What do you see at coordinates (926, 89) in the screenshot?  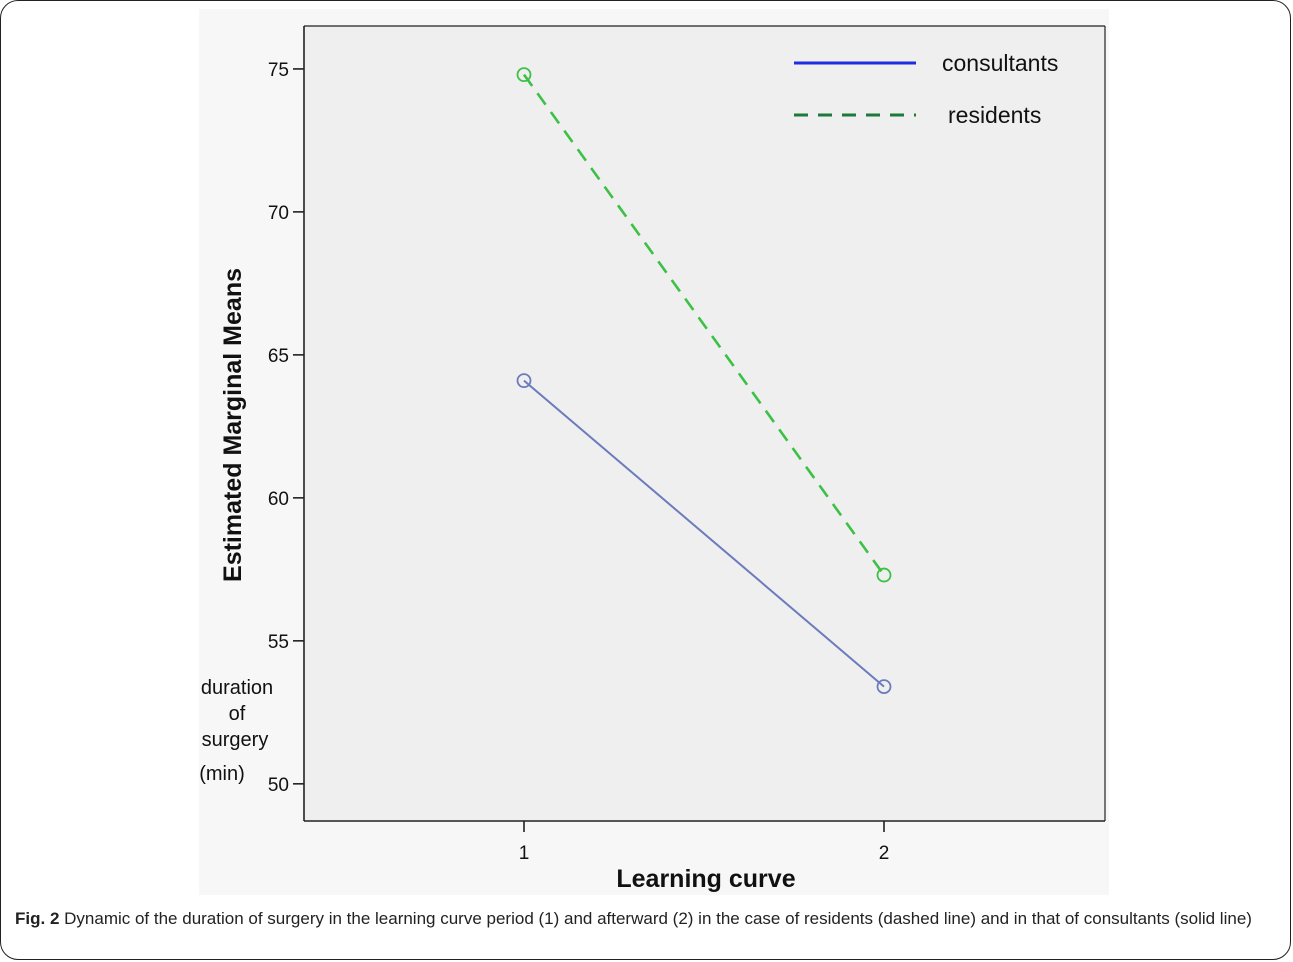 I see `legend: consultants residents` at bounding box center [926, 89].